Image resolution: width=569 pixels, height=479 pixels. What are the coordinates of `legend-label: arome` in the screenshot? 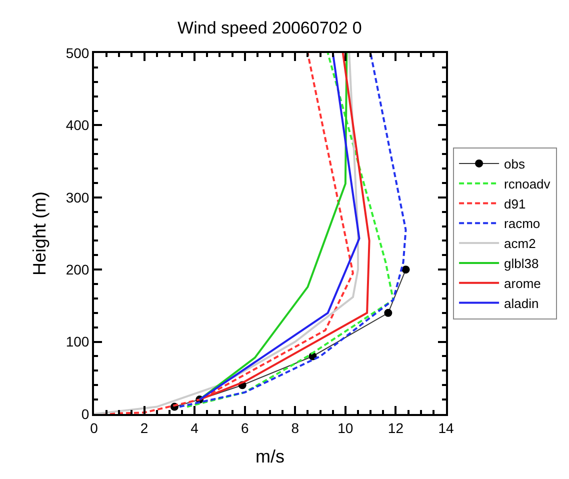 It's located at (522, 283).